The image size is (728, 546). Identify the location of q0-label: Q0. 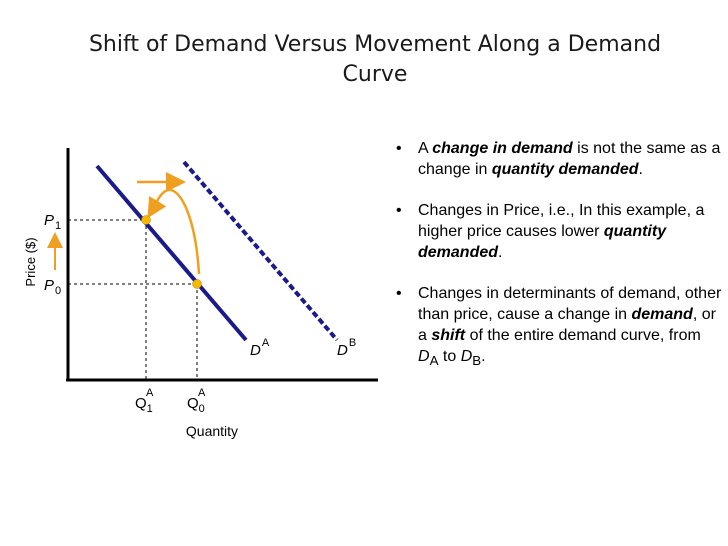
(196, 405).